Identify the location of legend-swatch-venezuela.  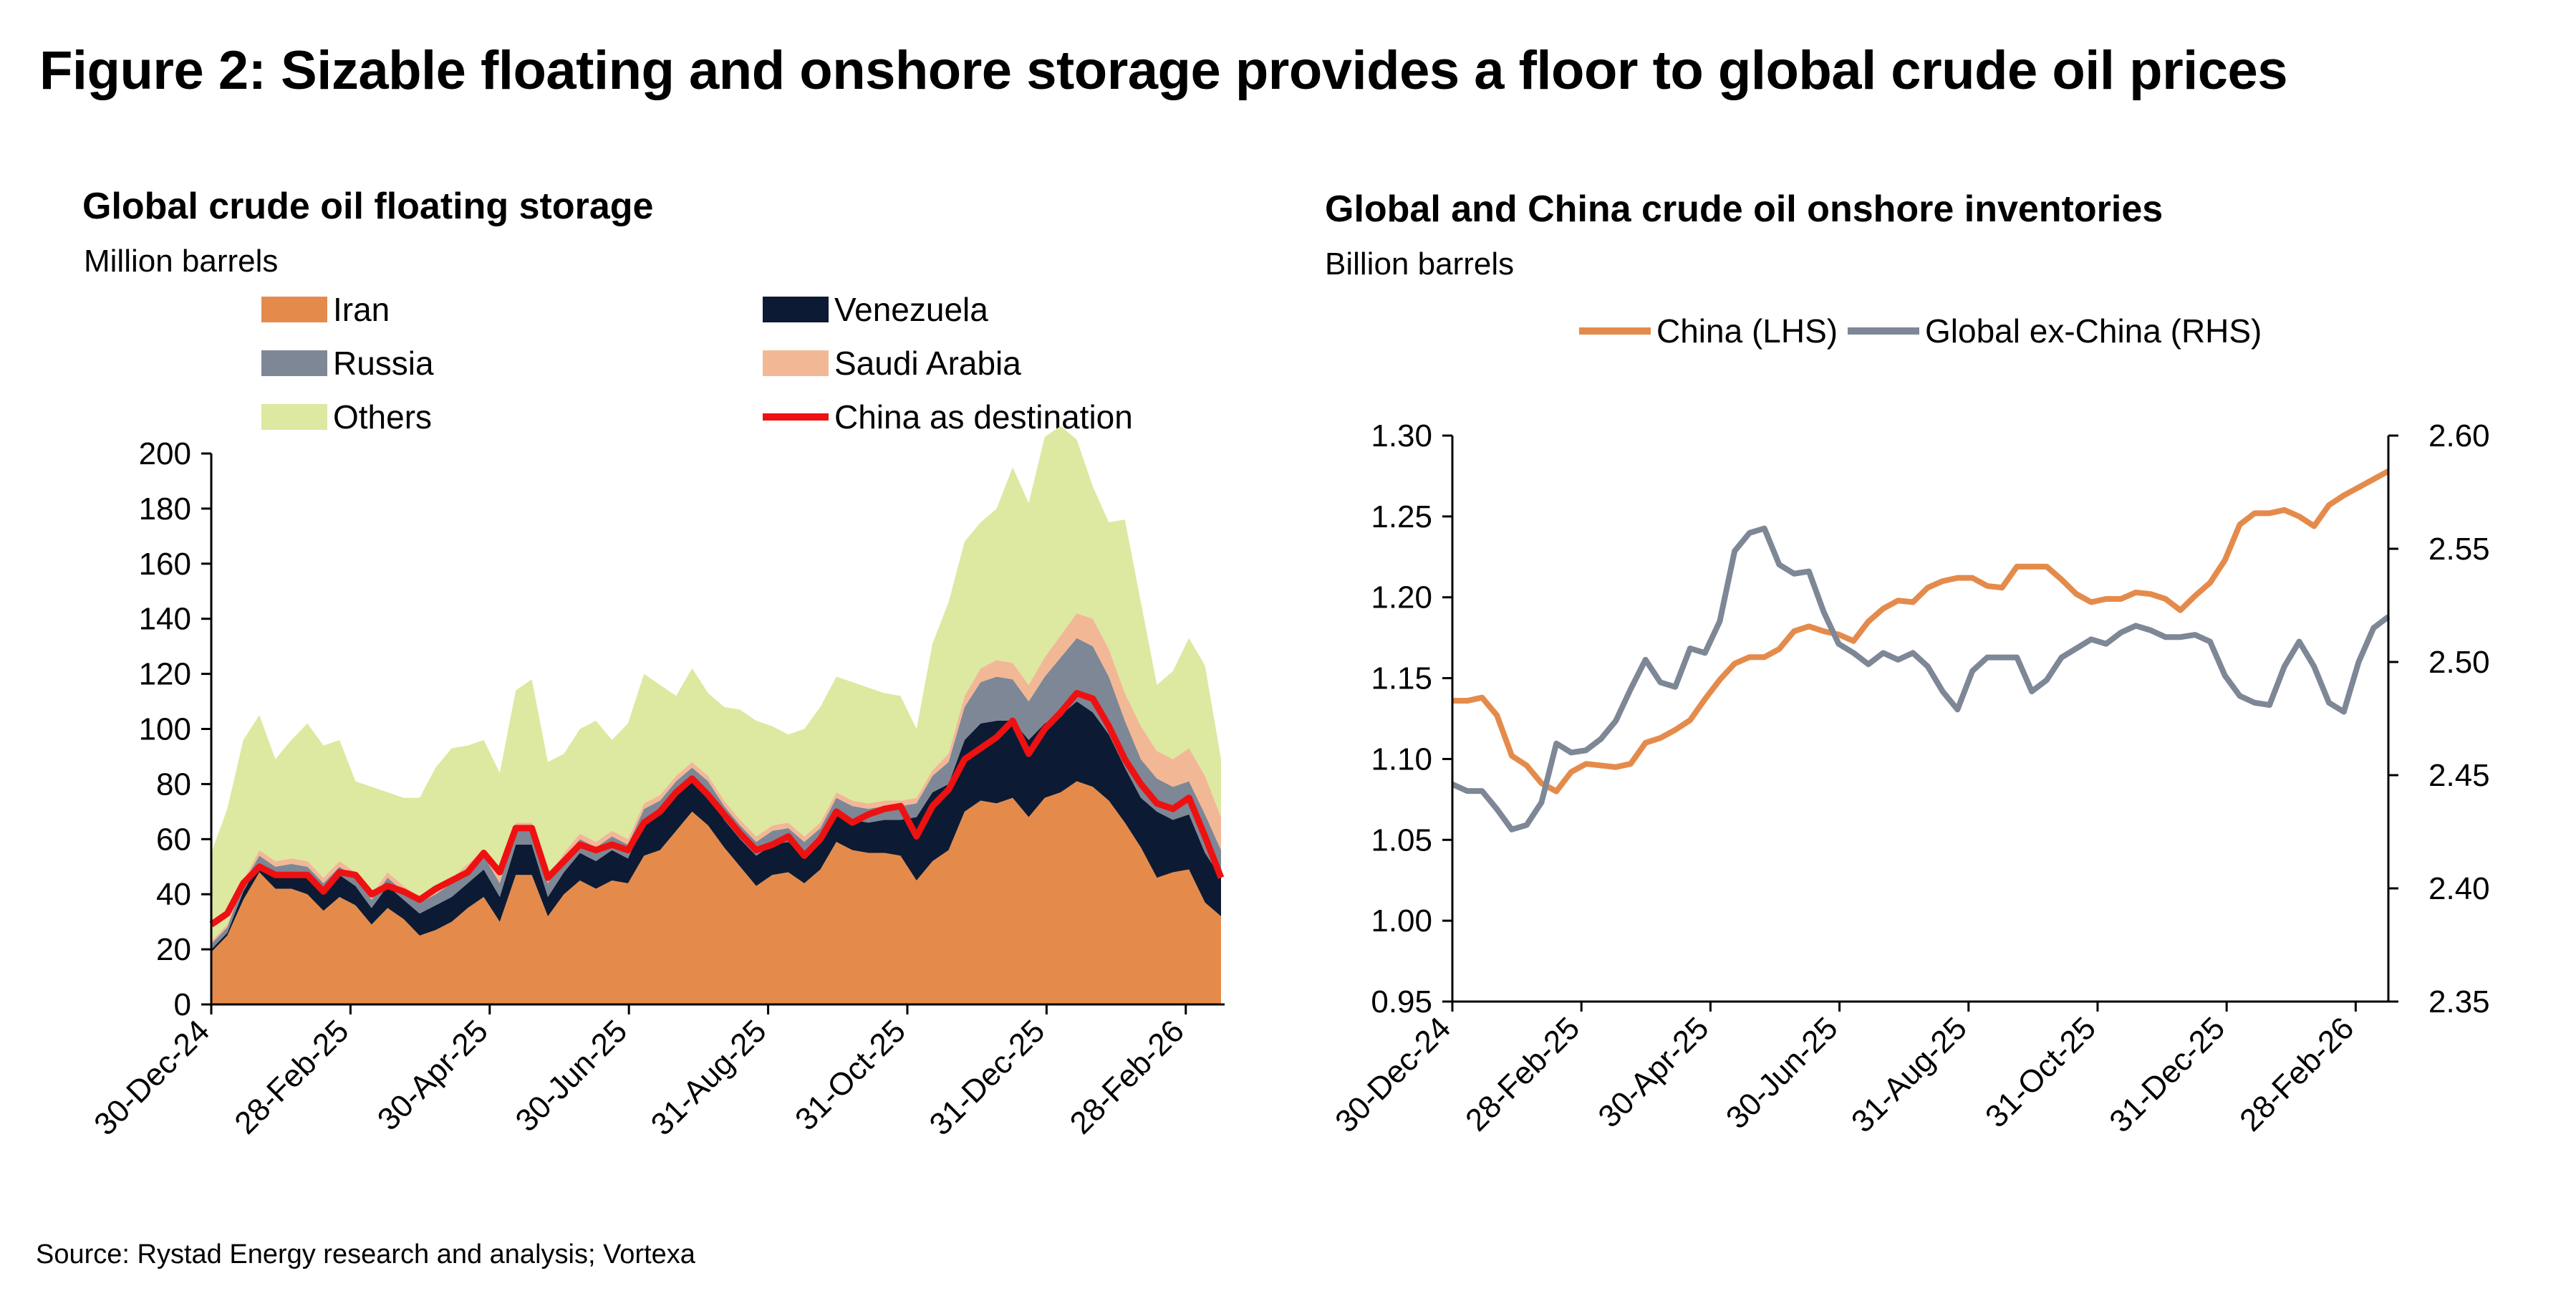
(796, 309).